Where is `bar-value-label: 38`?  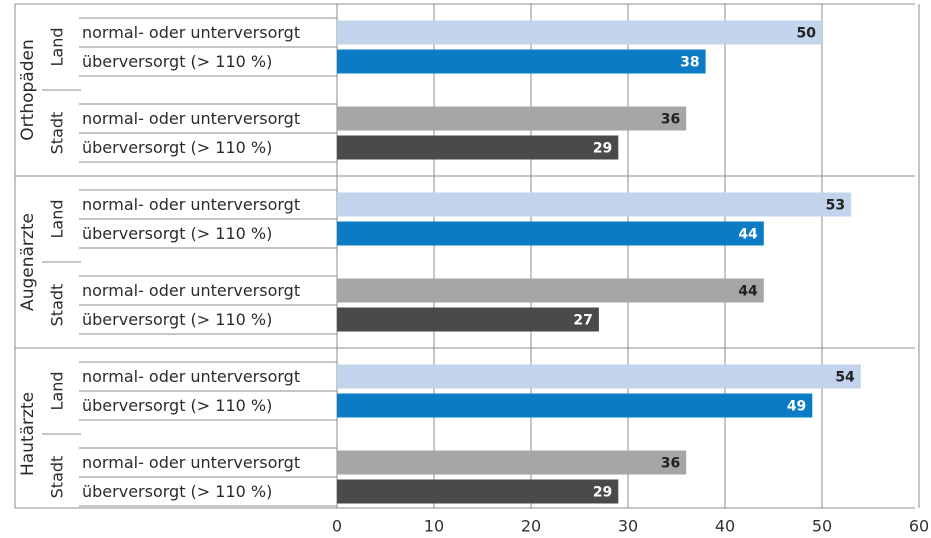
bar-value-label: 38 is located at coordinates (689, 63).